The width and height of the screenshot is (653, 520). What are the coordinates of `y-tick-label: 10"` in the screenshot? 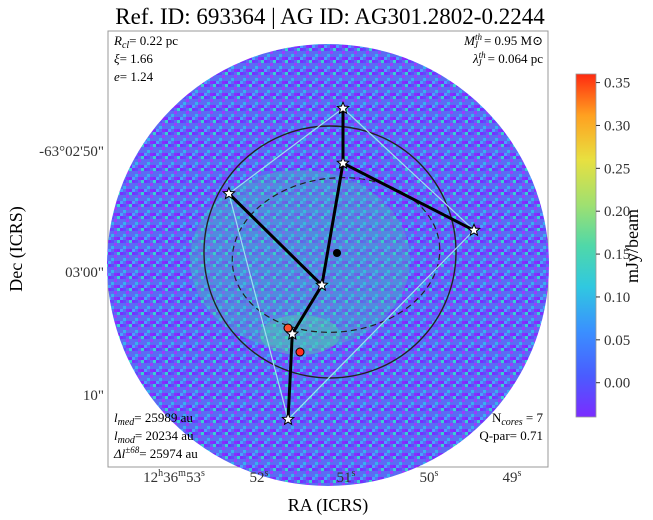 It's located at (93, 396).